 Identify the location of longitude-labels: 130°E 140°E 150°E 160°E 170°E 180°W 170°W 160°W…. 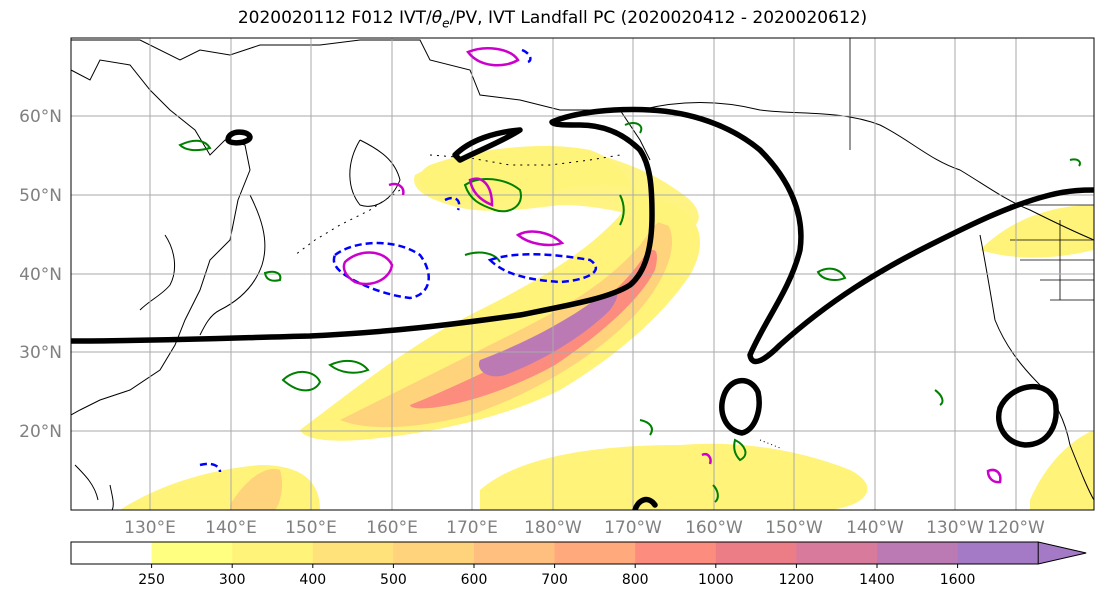
(584, 528).